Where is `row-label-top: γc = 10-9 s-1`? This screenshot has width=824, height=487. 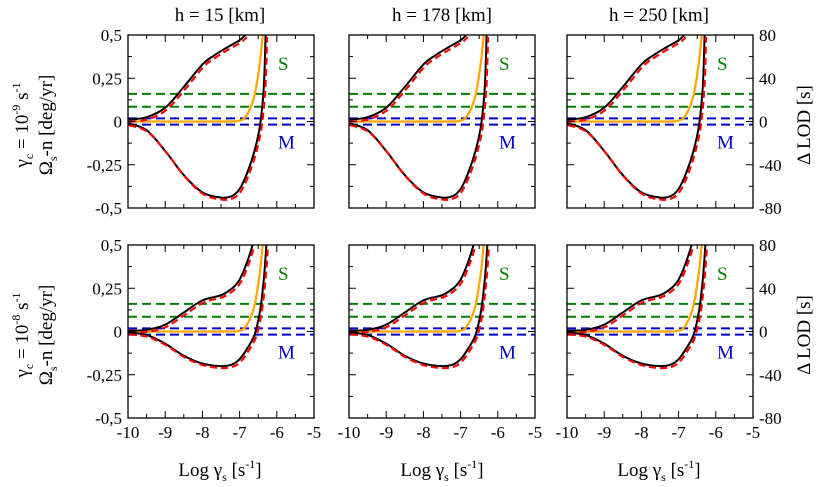 row-label-top: γc = 10-9 s-1 is located at coordinates (22, 125).